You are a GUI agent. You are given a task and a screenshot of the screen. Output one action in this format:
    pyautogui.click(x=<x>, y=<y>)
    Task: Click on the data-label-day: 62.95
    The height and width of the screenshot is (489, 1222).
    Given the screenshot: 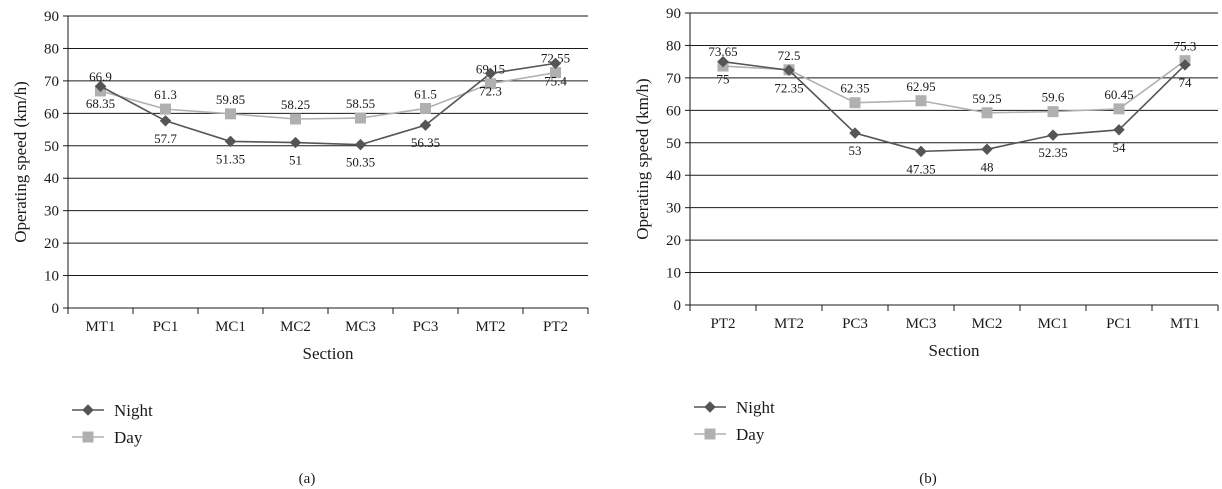 What is the action you would take?
    pyautogui.click(x=920, y=86)
    